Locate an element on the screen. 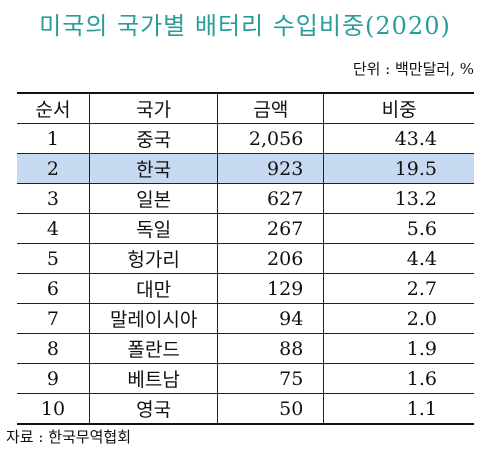 This screenshot has height=452, width=490. table-cell: 한국 is located at coordinates (153, 168).